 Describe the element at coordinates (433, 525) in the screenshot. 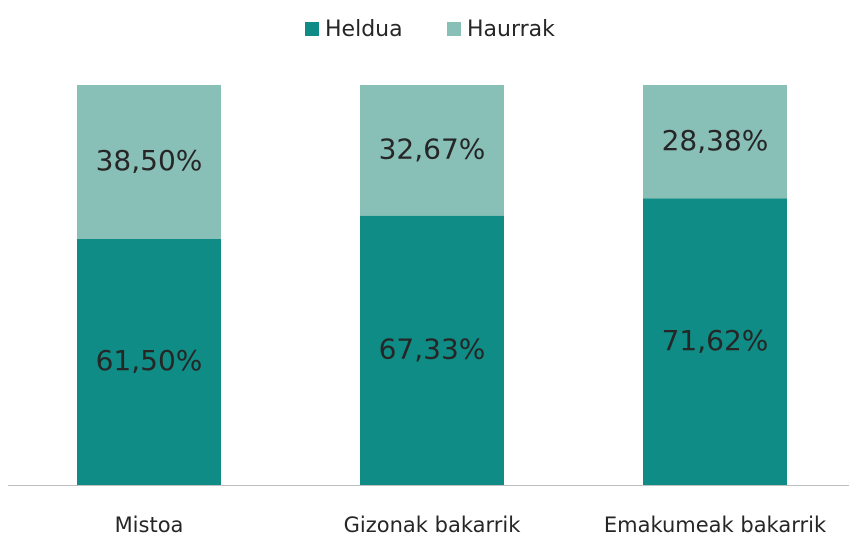

I see `x-tick-label: Gizonak bakarrik` at that location.